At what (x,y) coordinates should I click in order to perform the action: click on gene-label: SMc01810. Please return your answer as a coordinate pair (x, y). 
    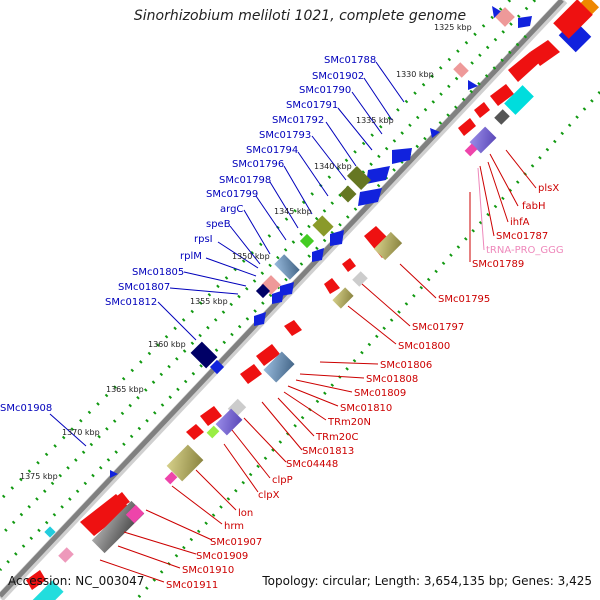
    Looking at the image, I should click on (366, 408).